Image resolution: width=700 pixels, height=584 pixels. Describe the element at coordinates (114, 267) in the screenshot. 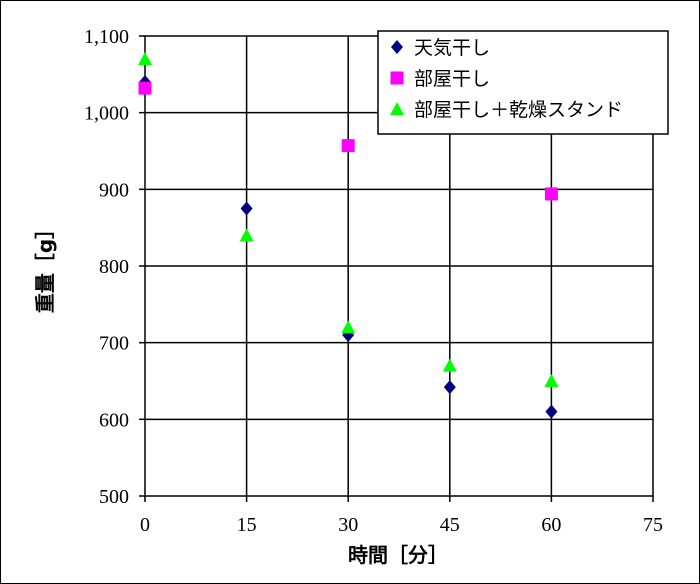

I see `y-tick-label: 800` at that location.